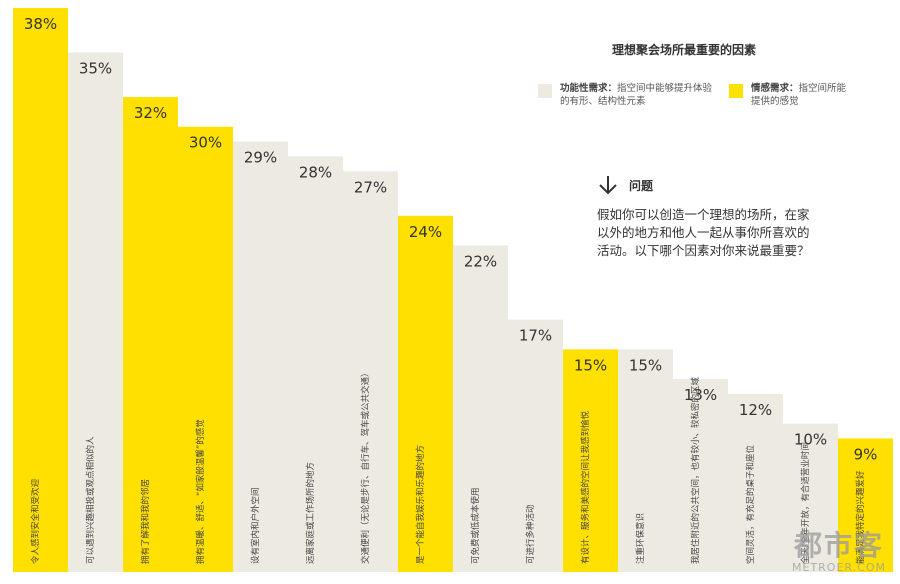  Describe the element at coordinates (315, 172) in the screenshot. I see `value-label-6: 28%` at that location.